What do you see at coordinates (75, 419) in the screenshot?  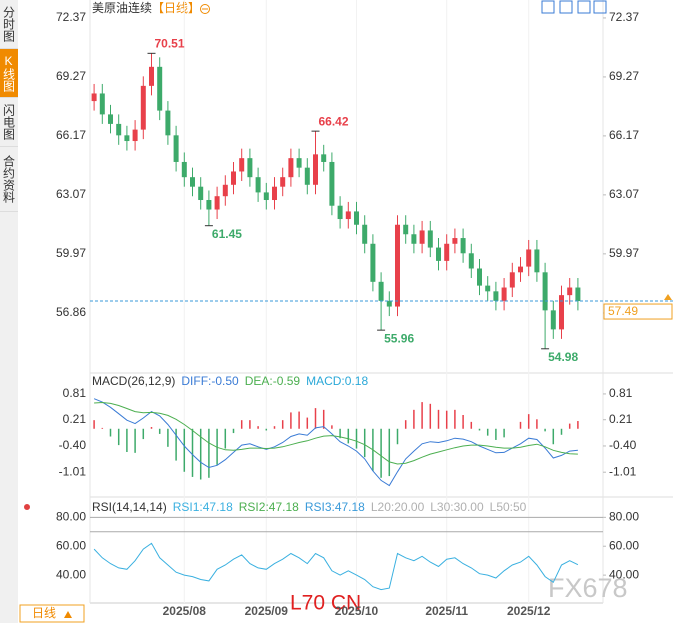 I see `y-tick-label-left: 0.21` at bounding box center [75, 419].